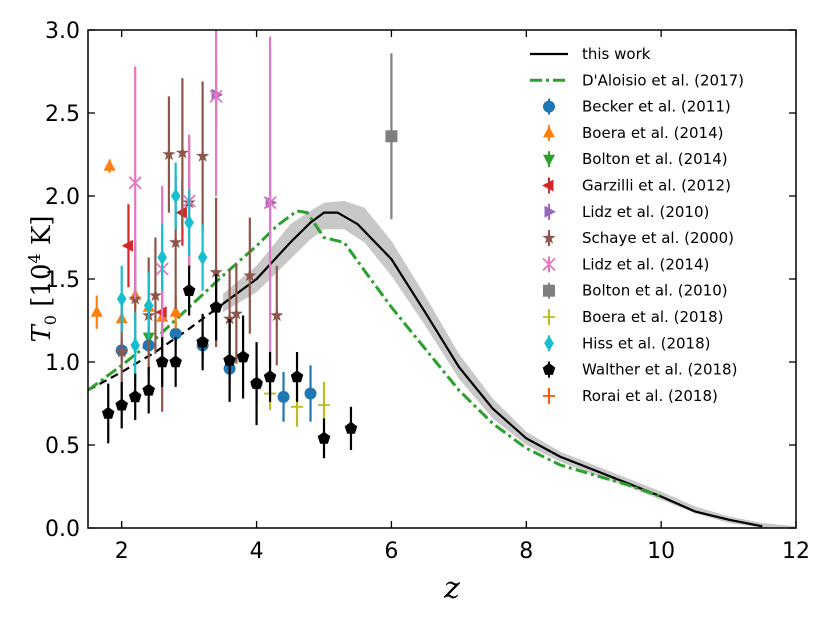 This screenshot has height=628, width=830. Describe the element at coordinates (626, 212) in the screenshot. I see `legend-item-lidz-et-al-2010: Lidz et al. (2010)` at that location.